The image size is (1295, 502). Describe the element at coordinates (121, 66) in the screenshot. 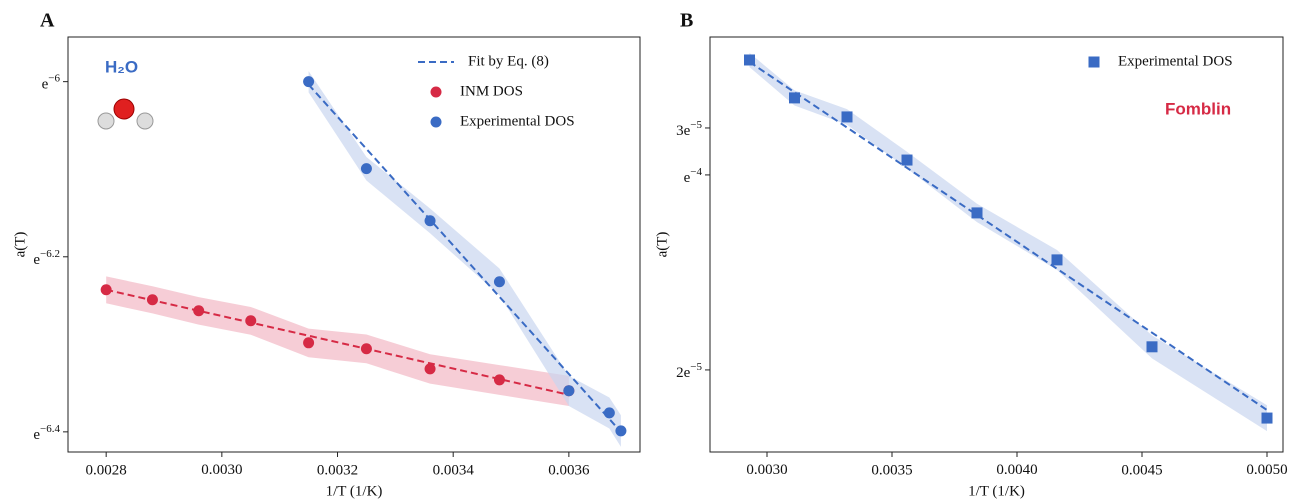

I see `annotation: H₂O` at that location.